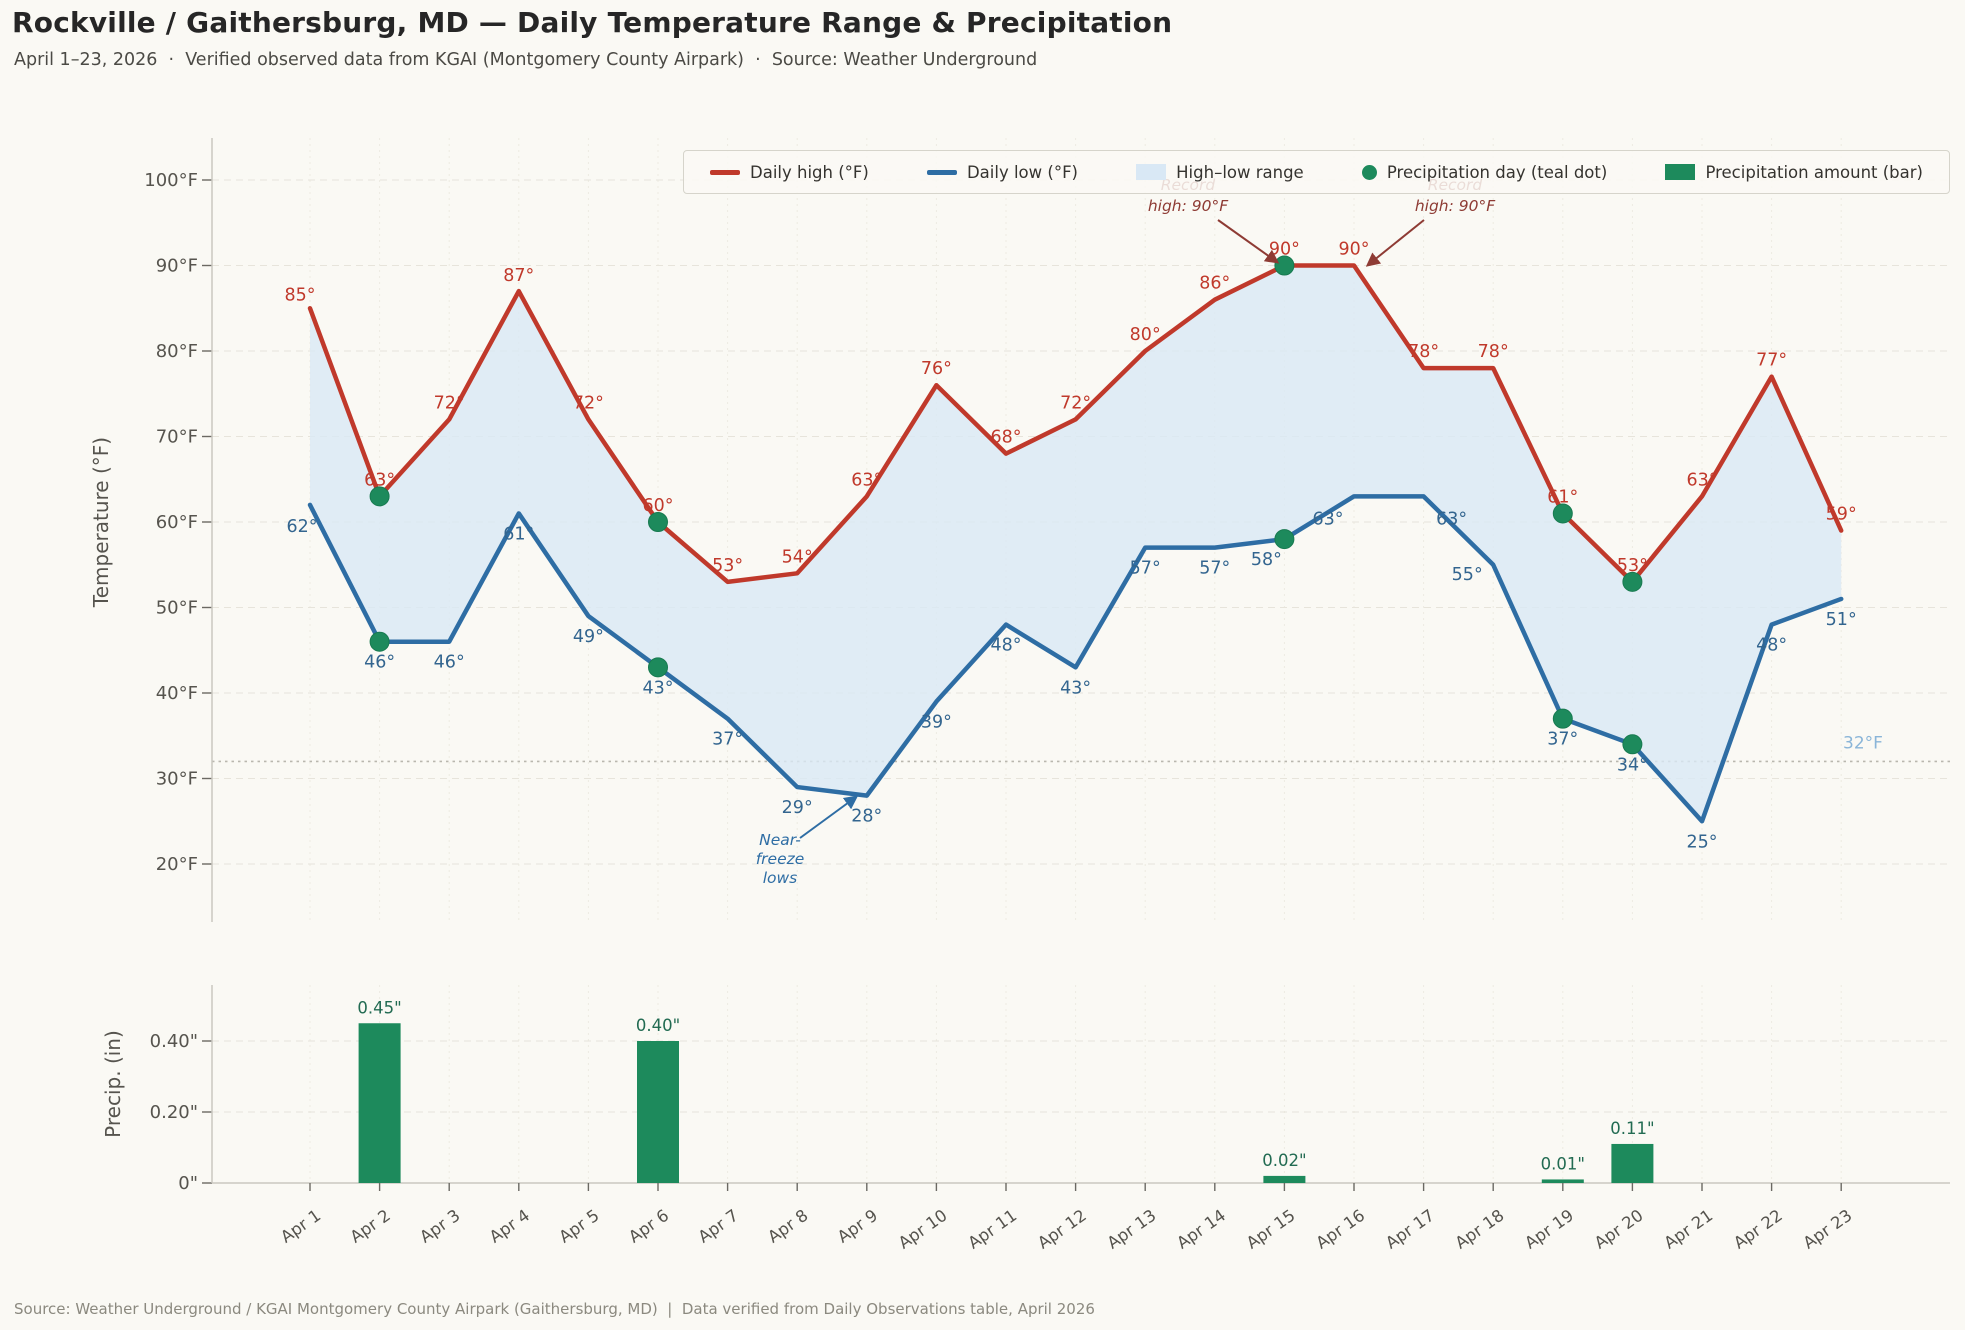 This screenshot has height=1330, width=1965. I want to click on bar-value-label: 0.01", so click(1563, 1163).